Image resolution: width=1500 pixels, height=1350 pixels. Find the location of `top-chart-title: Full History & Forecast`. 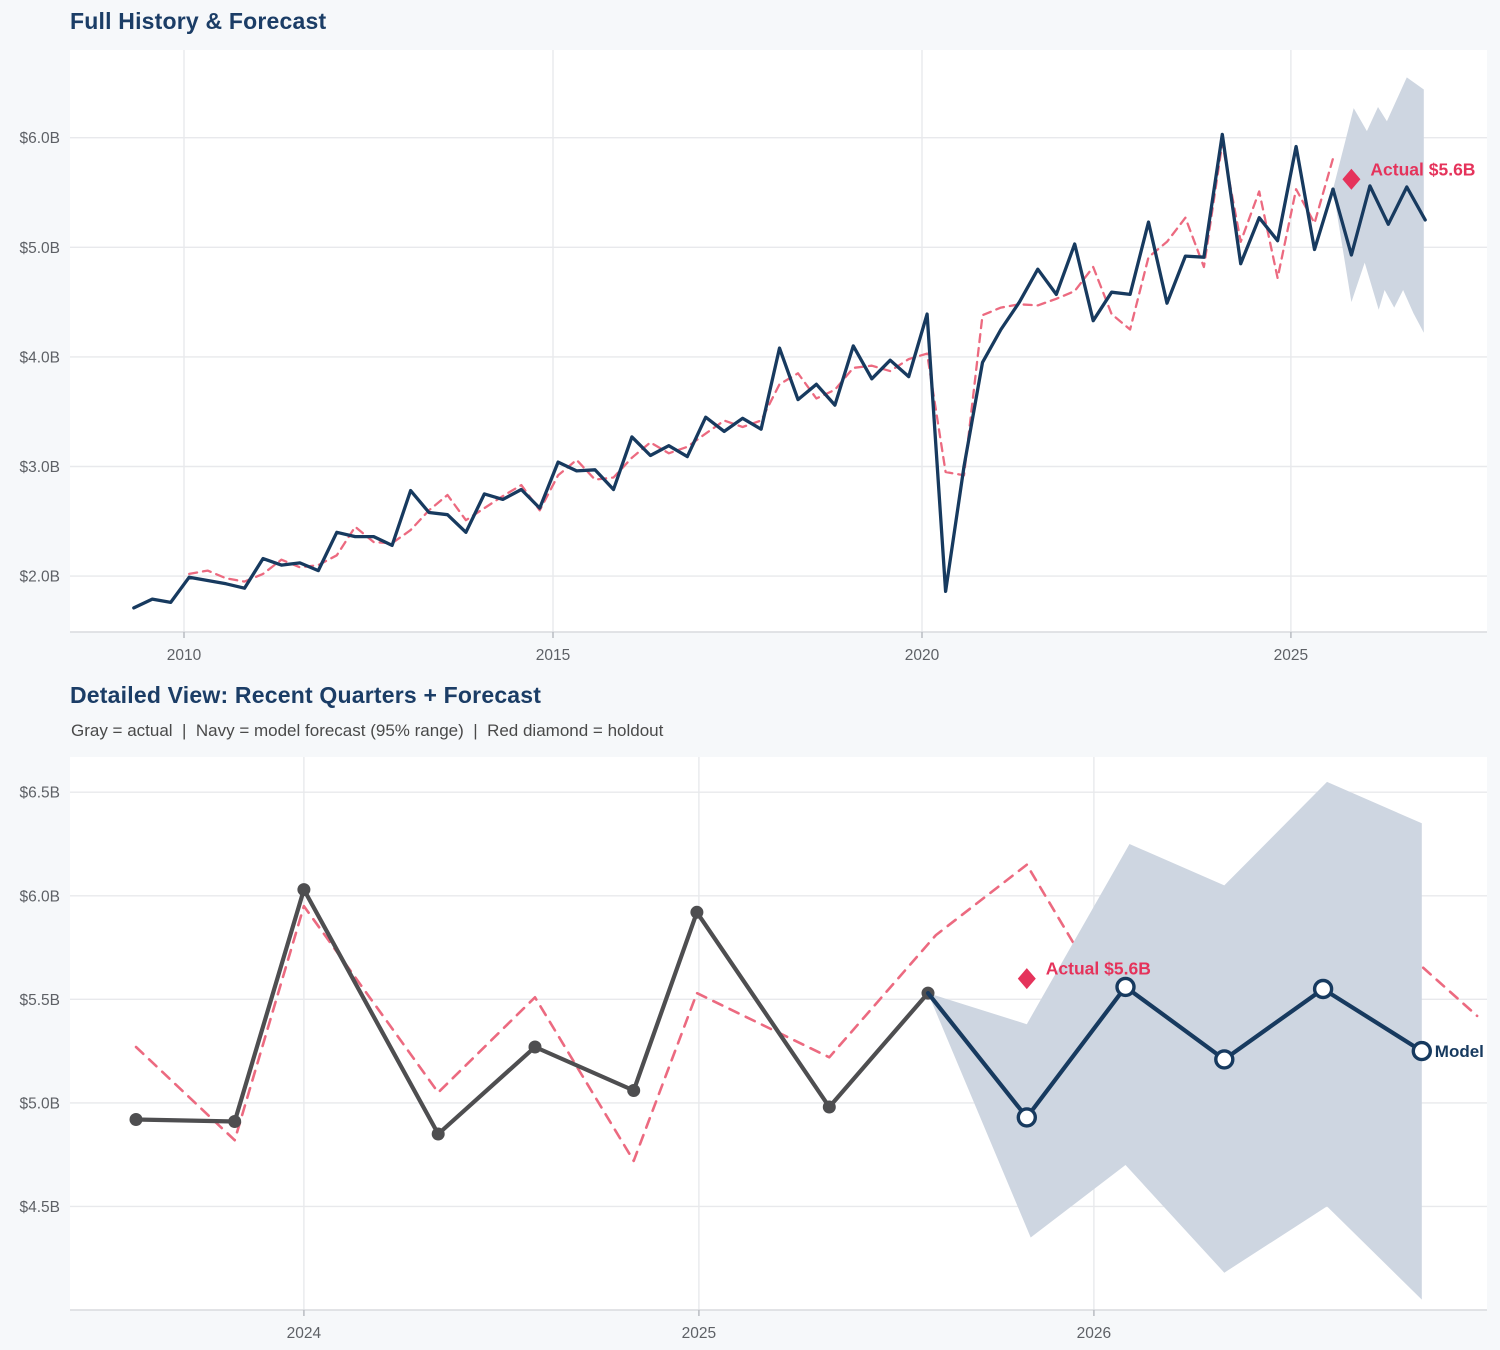

top-chart-title: Full History & Forecast is located at coordinates (198, 21).